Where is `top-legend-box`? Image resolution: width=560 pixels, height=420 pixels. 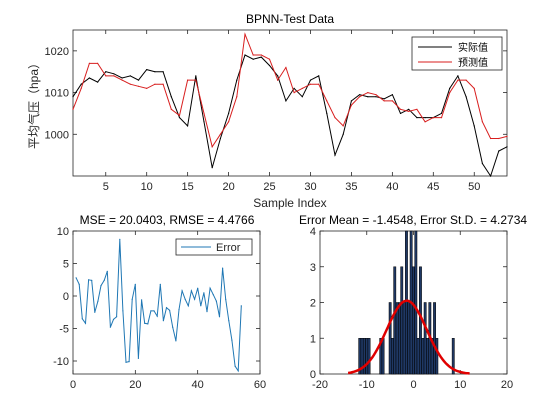
top-legend-box is located at coordinates (457, 53).